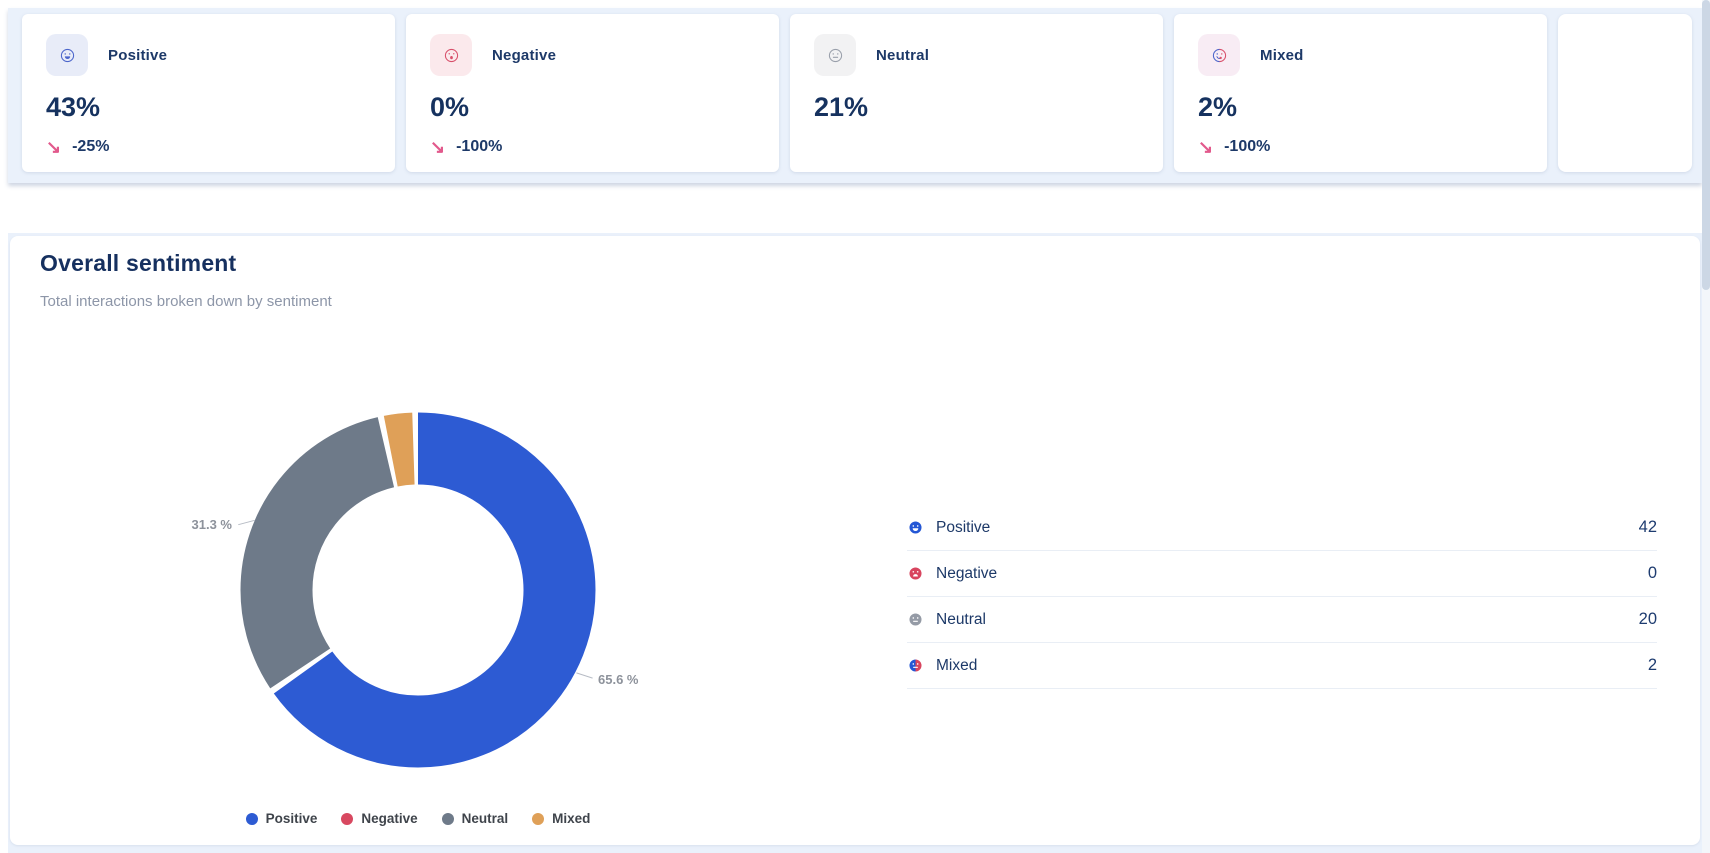 The image size is (1710, 853). What do you see at coordinates (835, 55) in the screenshot?
I see `neutral-face-icon` at bounding box center [835, 55].